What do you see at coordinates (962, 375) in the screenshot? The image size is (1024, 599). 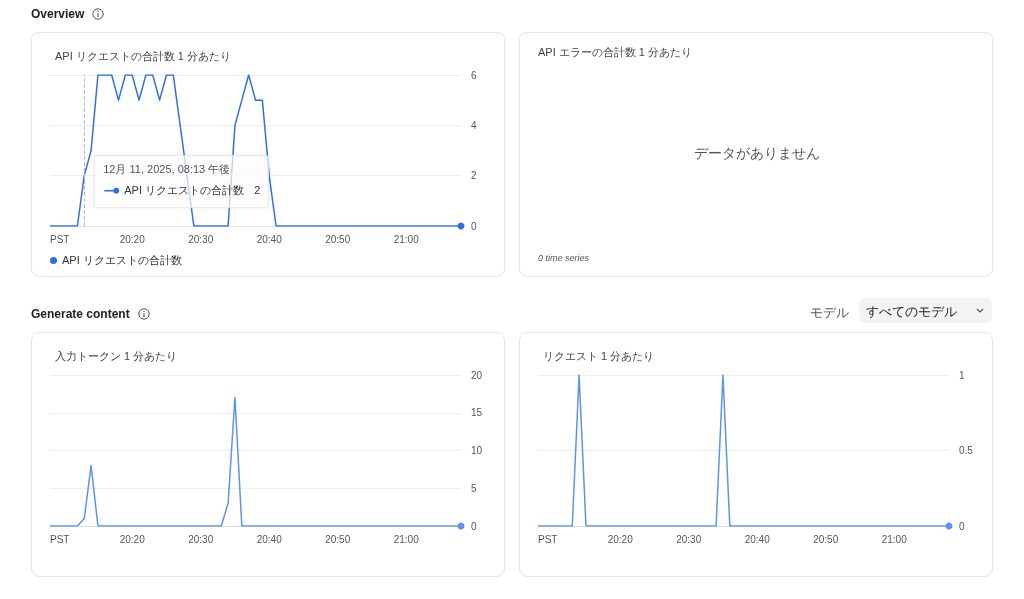 I see `y-tick-label: 1` at bounding box center [962, 375].